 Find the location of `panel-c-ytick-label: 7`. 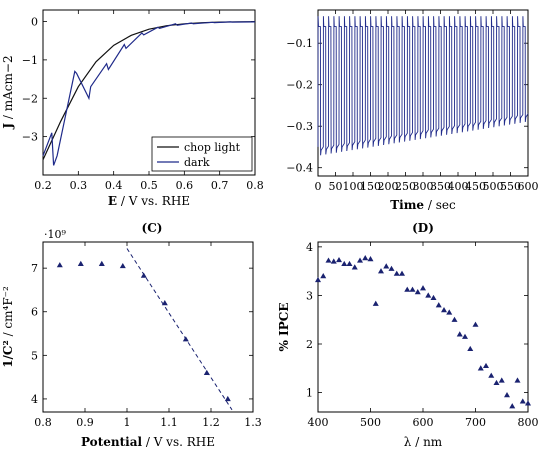

panel-c-ytick-label: 7 is located at coordinates (34, 268).